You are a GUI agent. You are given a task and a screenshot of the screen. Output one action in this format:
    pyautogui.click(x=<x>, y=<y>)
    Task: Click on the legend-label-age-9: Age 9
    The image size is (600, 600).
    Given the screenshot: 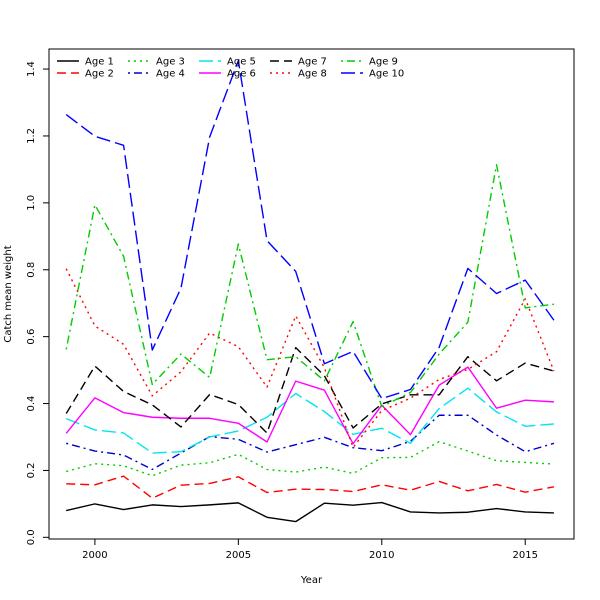 What is the action you would take?
    pyautogui.click(x=383, y=62)
    